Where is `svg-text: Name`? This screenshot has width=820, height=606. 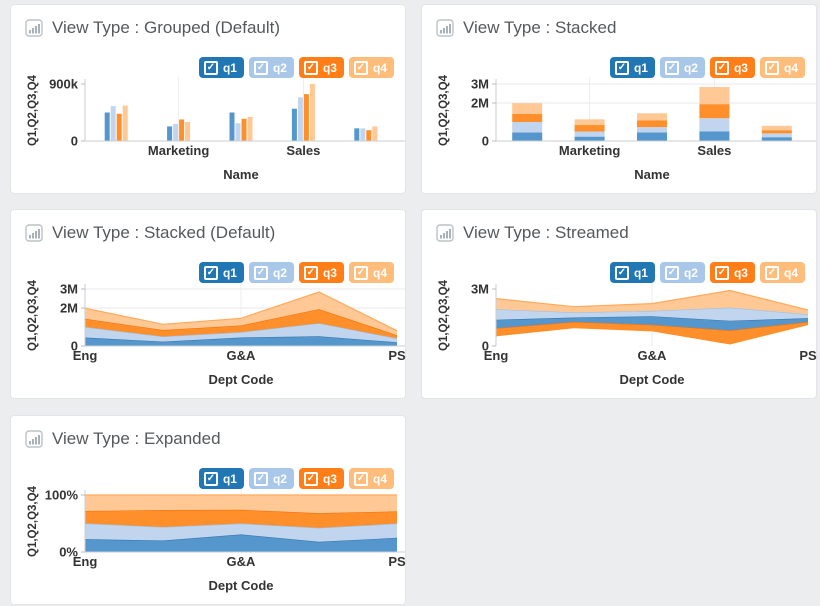 svg-text: Name is located at coordinates (240, 174).